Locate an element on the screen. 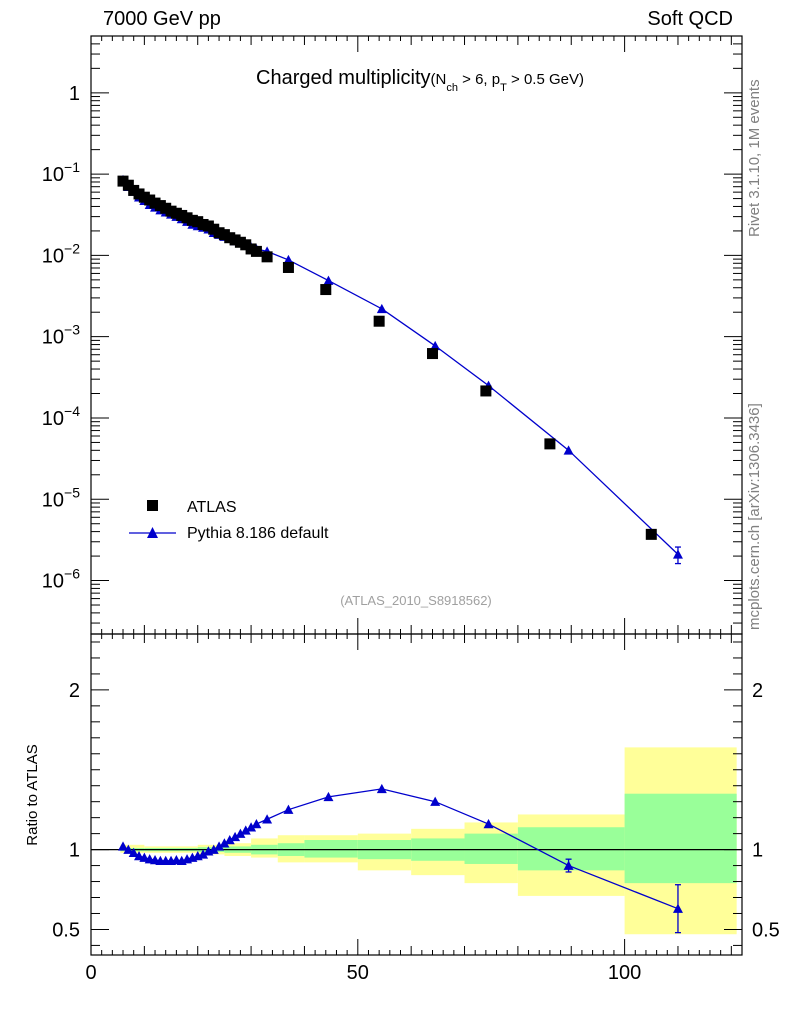 The width and height of the screenshot is (786, 1024). header-category-label: Soft QCD is located at coordinates (690, 19).